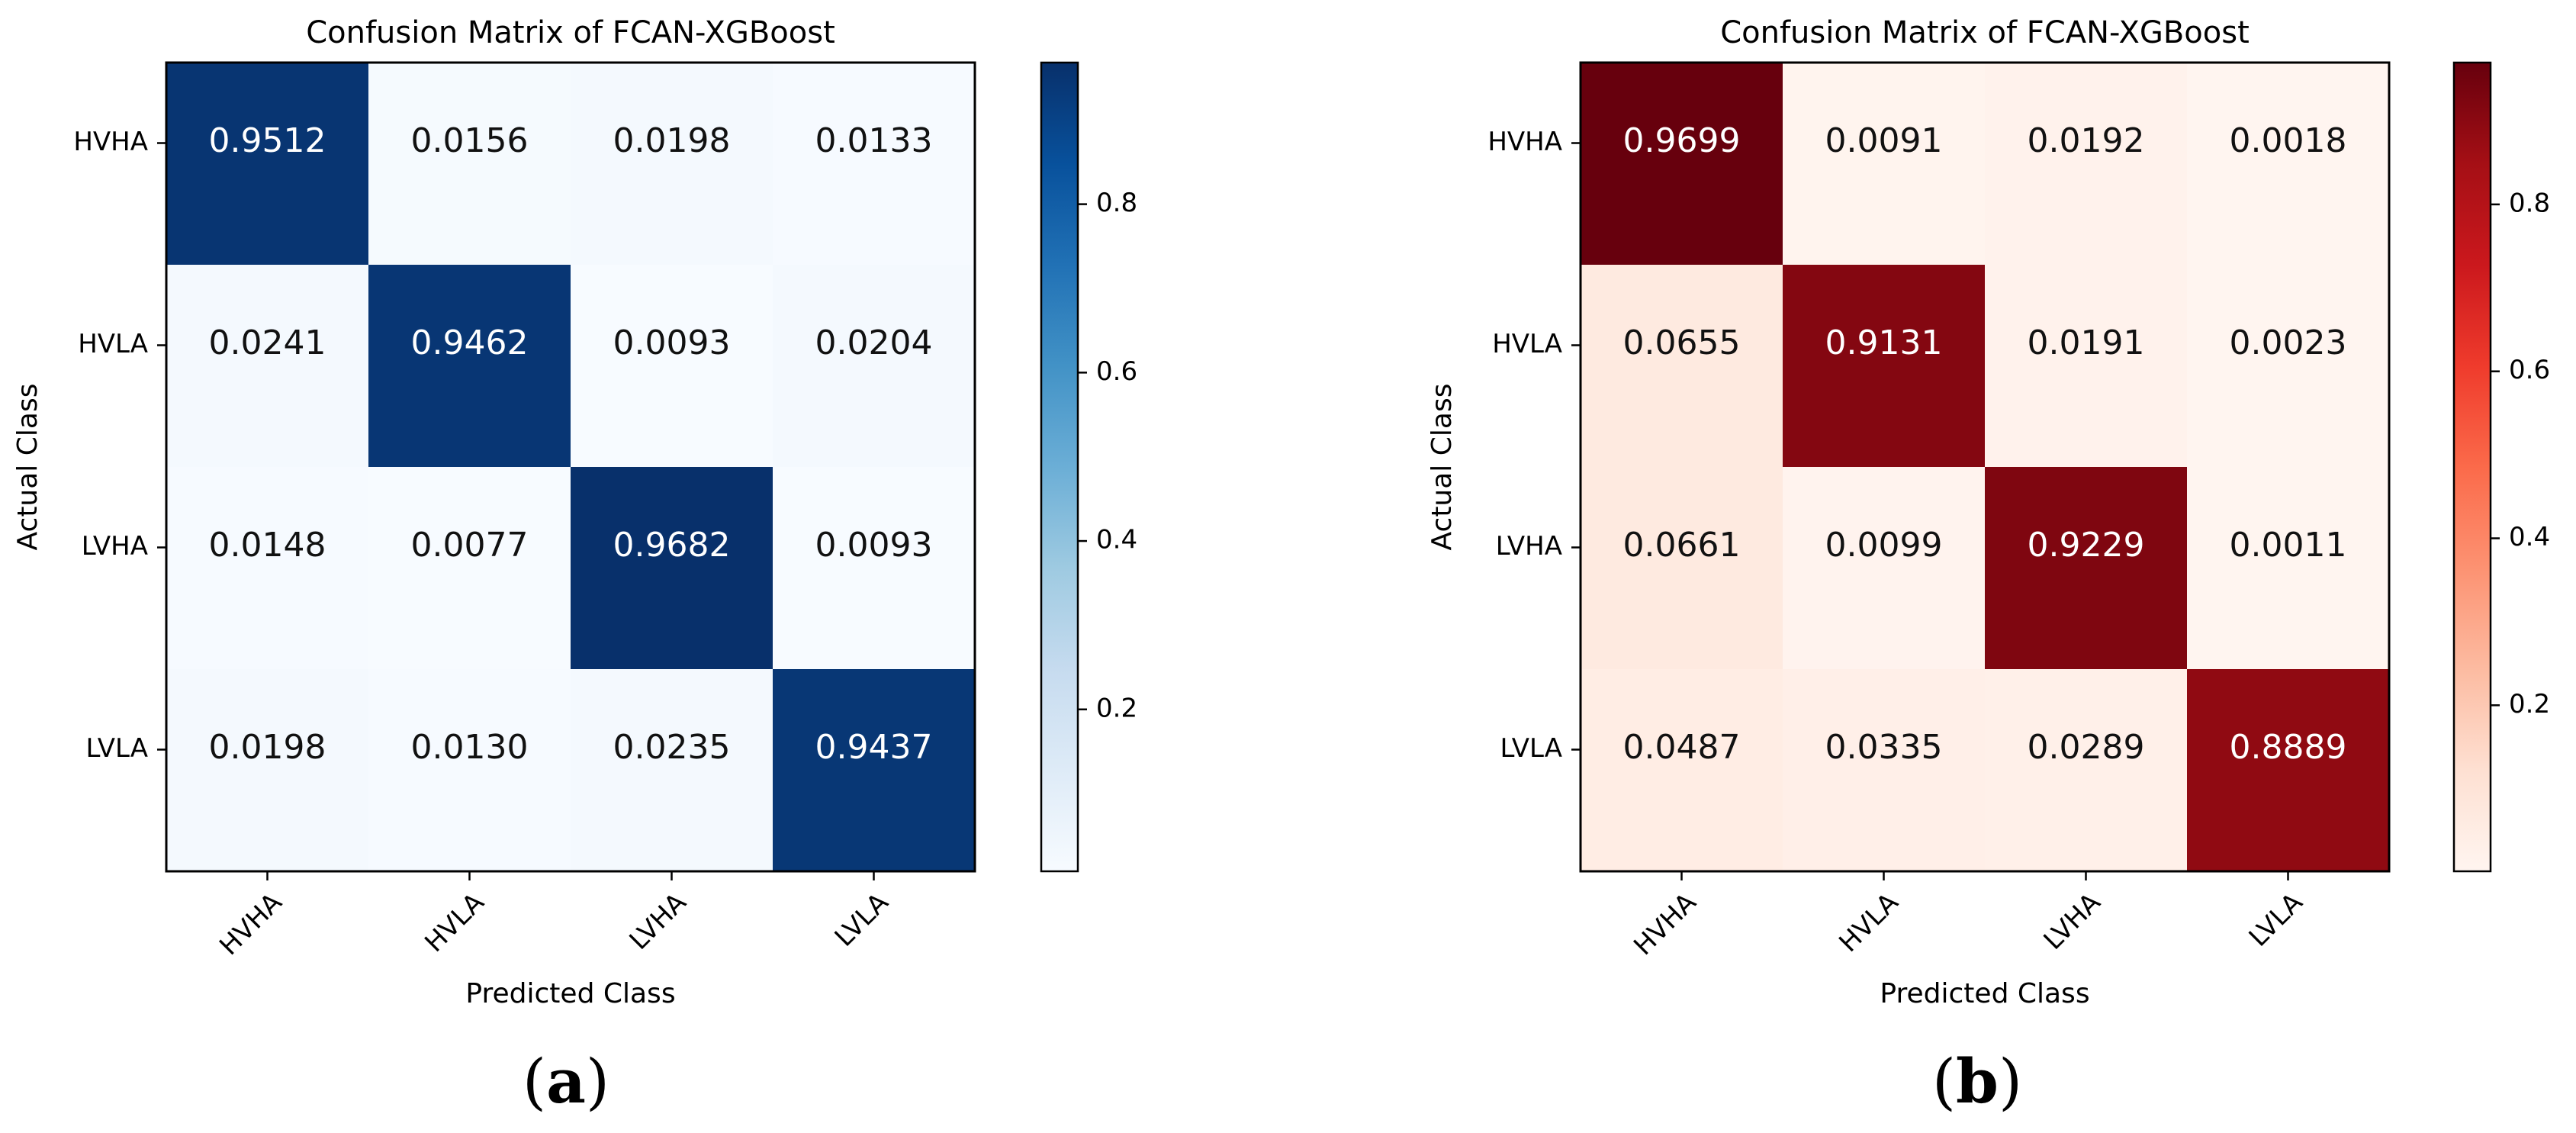  I want to click on cell-value-label: 0.9229, so click(2086, 545).